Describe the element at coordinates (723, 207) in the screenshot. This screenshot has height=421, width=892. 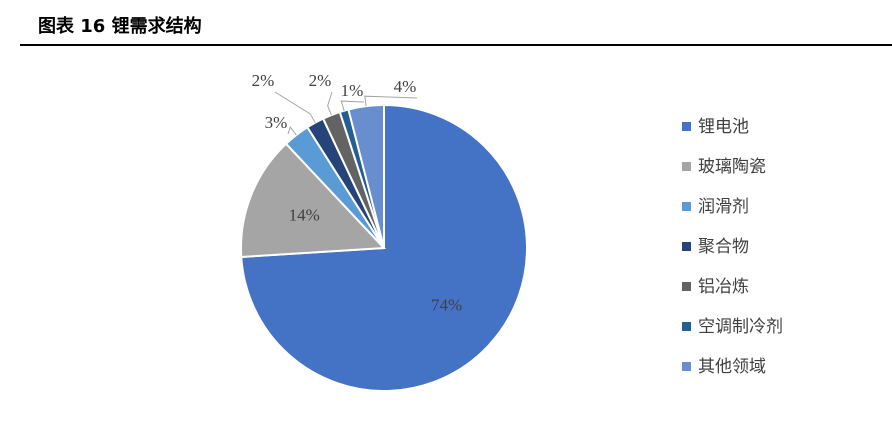
I see `legend-label: 润滑剂` at that location.